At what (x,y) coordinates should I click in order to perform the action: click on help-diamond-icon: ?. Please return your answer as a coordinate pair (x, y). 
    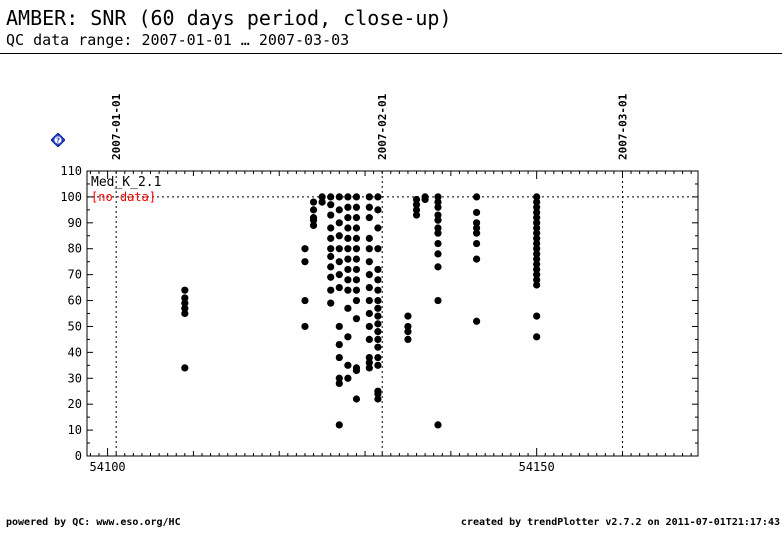
    Looking at the image, I should click on (58, 140).